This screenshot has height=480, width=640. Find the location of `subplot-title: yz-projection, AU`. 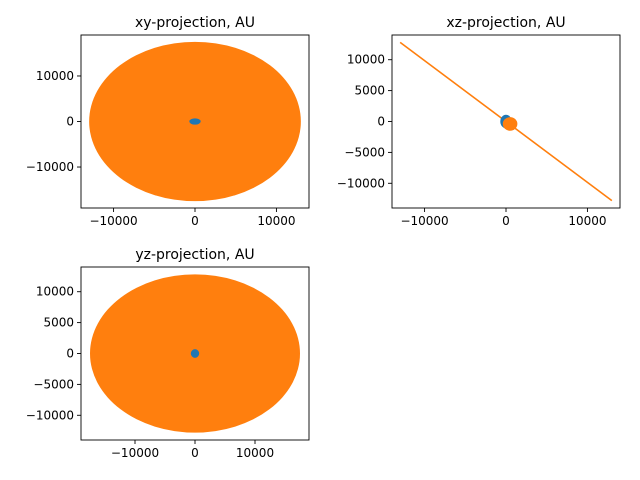

subplot-title: yz-projection, AU is located at coordinates (194, 255).